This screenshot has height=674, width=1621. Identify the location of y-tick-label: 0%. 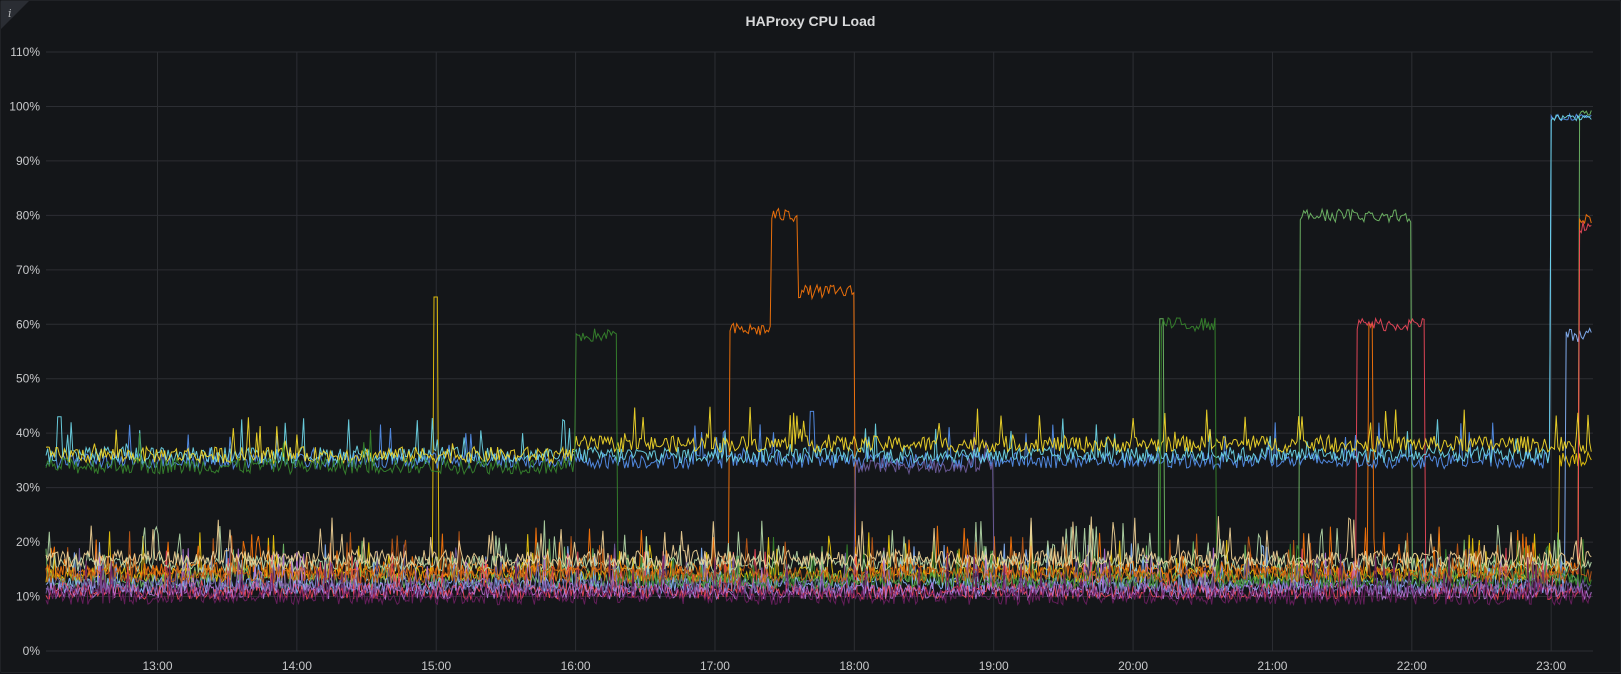
(32, 651).